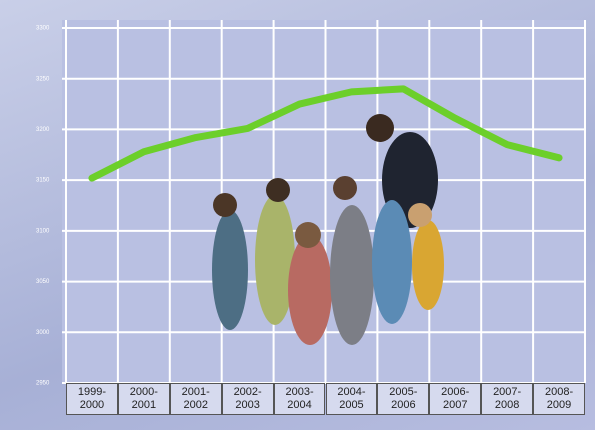 The image size is (595, 430). I want to click on y-tick-label: 3000, so click(43, 333).